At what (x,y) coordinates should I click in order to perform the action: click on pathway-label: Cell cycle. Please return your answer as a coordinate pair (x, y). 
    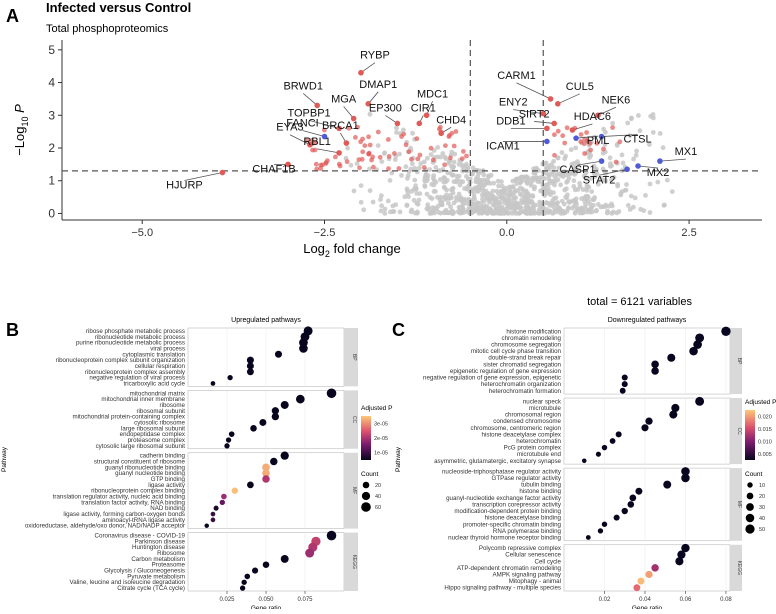
    Looking at the image, I should click on (548, 561).